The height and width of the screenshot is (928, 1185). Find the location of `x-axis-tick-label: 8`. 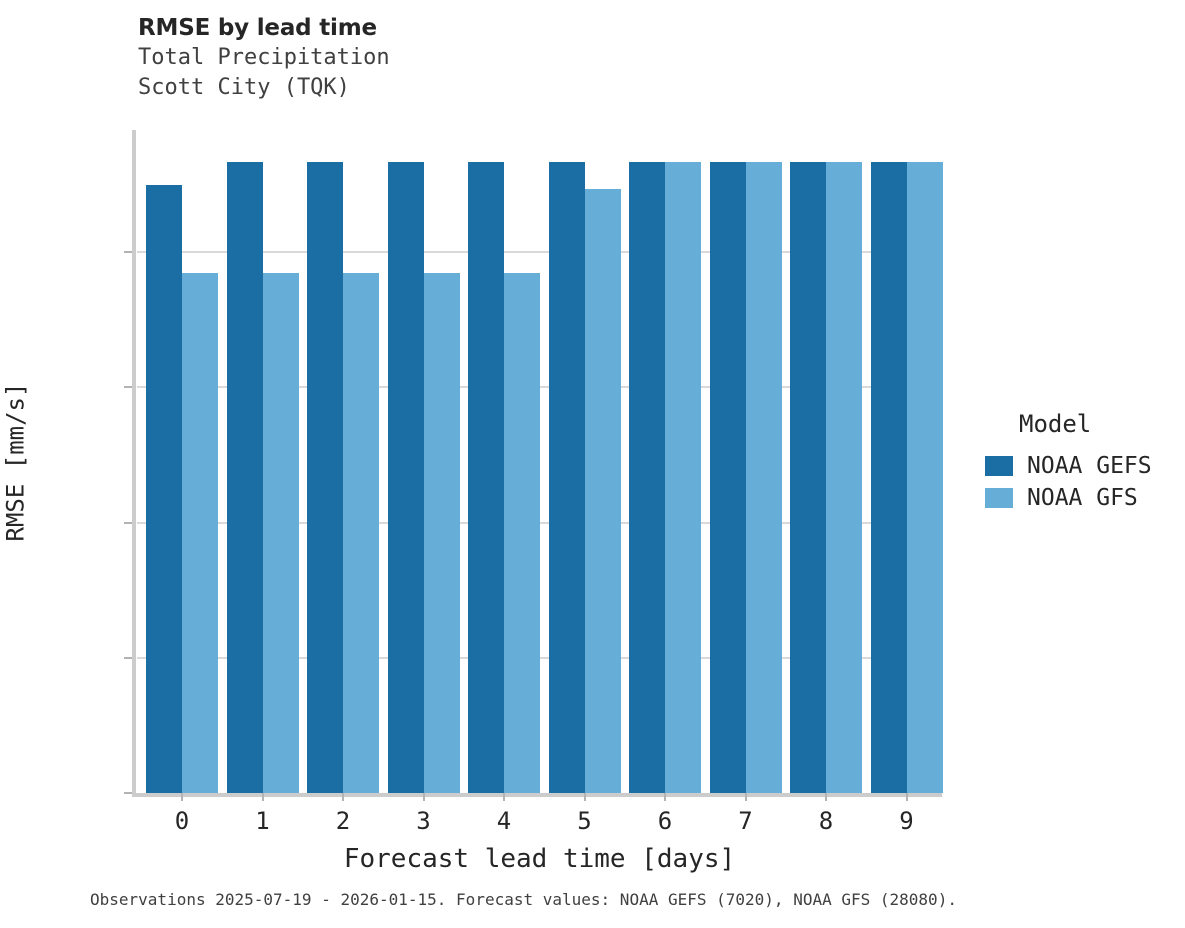

x-axis-tick-label: 8 is located at coordinates (826, 821).